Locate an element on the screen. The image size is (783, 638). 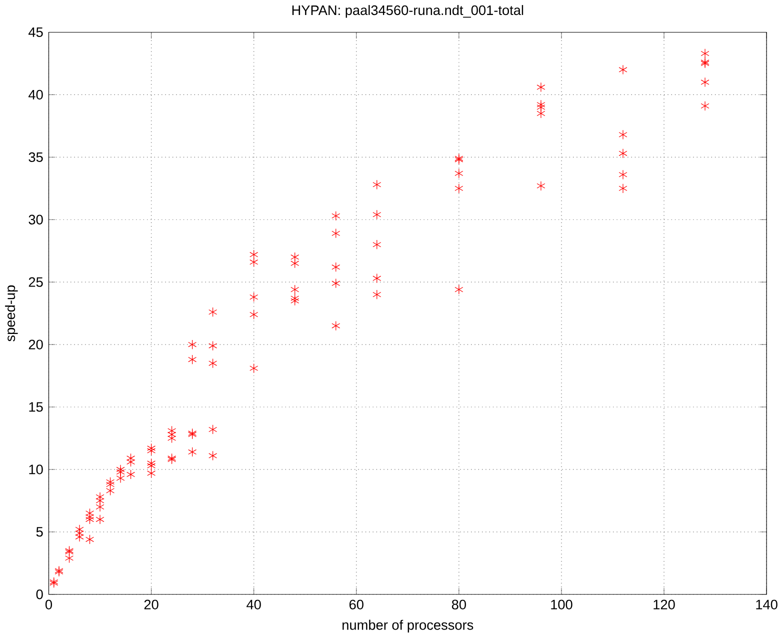
y-tick-label: 10 is located at coordinates (36, 469).